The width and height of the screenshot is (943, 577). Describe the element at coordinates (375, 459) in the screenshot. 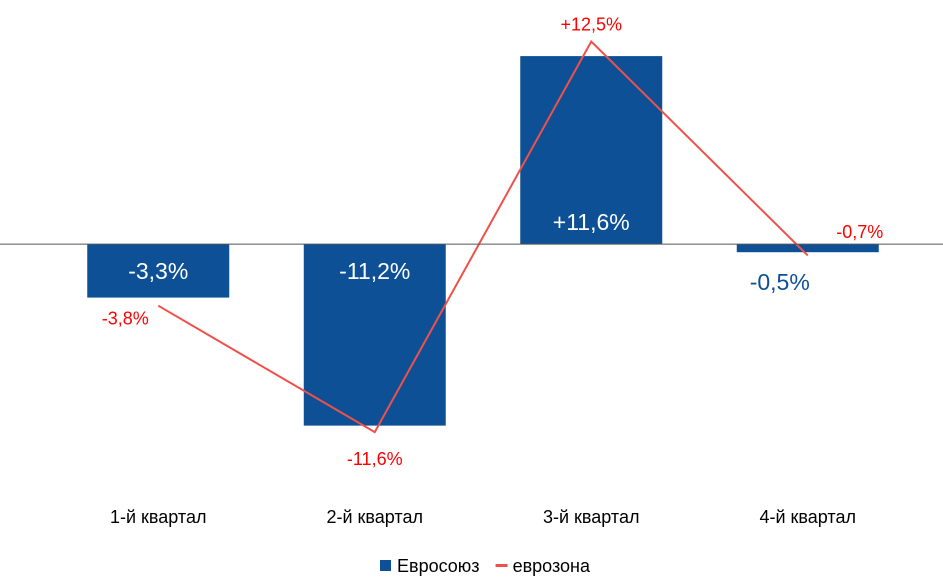

I see `line-value-label: -11,6%` at that location.